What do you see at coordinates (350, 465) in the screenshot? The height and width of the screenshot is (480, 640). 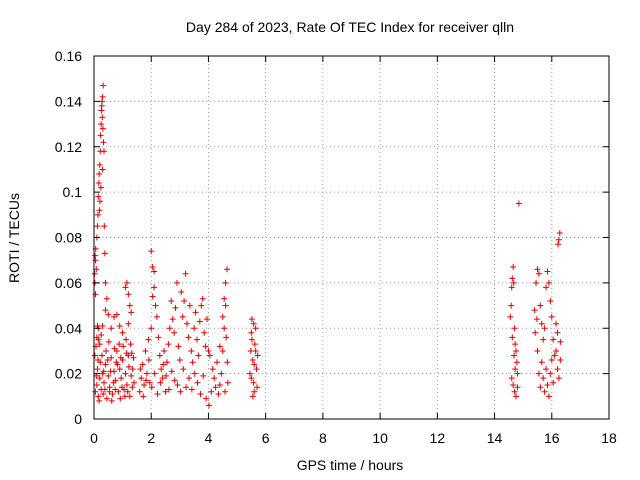 I see `x-axis-label: GPS time / hours` at bounding box center [350, 465].